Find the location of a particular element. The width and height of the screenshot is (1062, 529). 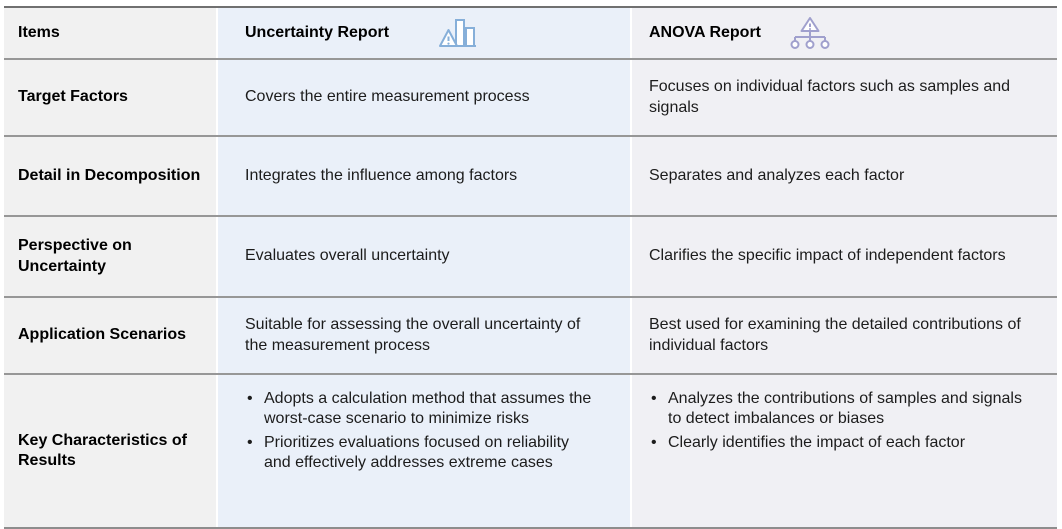

anova-text: Separates and analyzes each factor is located at coordinates (777, 175).